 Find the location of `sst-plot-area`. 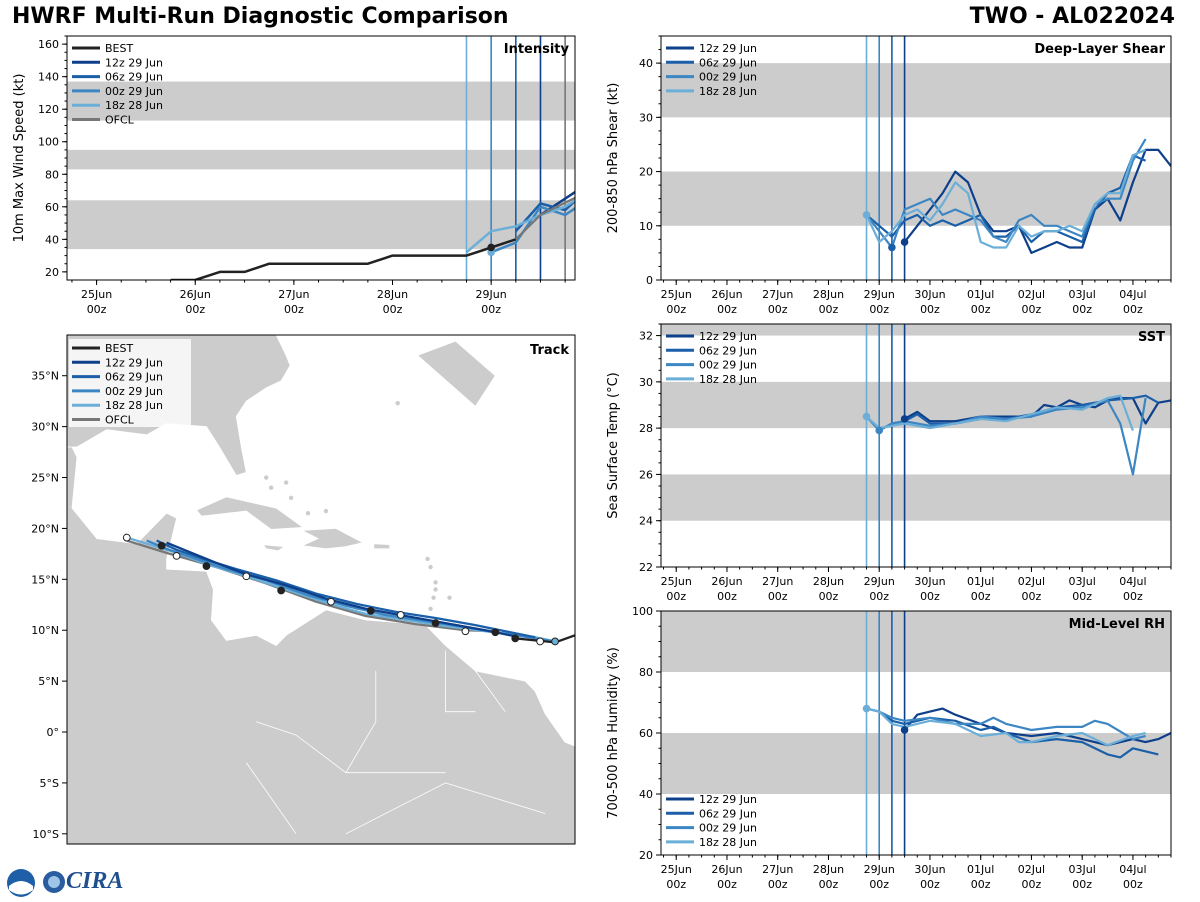

sst-plot-area is located at coordinates (916, 445).